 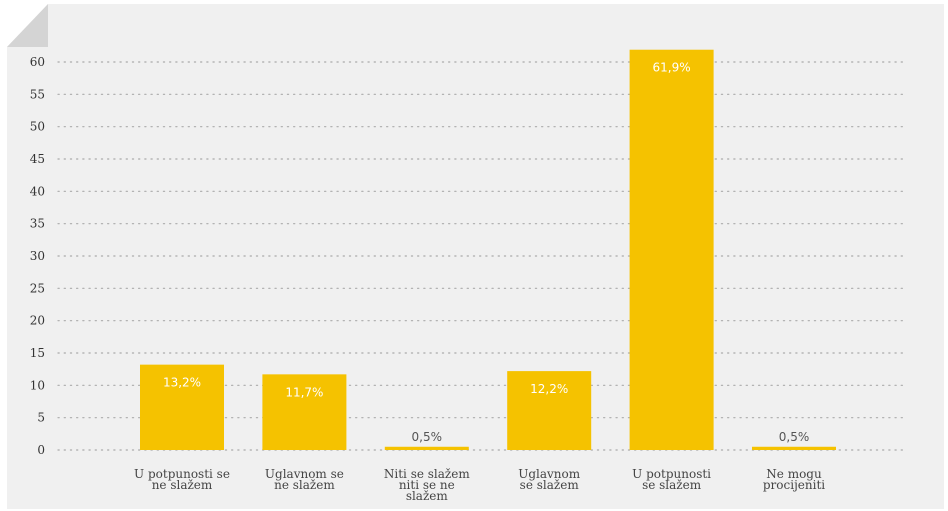 I want to click on category-label: Ne mogu procijeniti, so click(x=794, y=479).